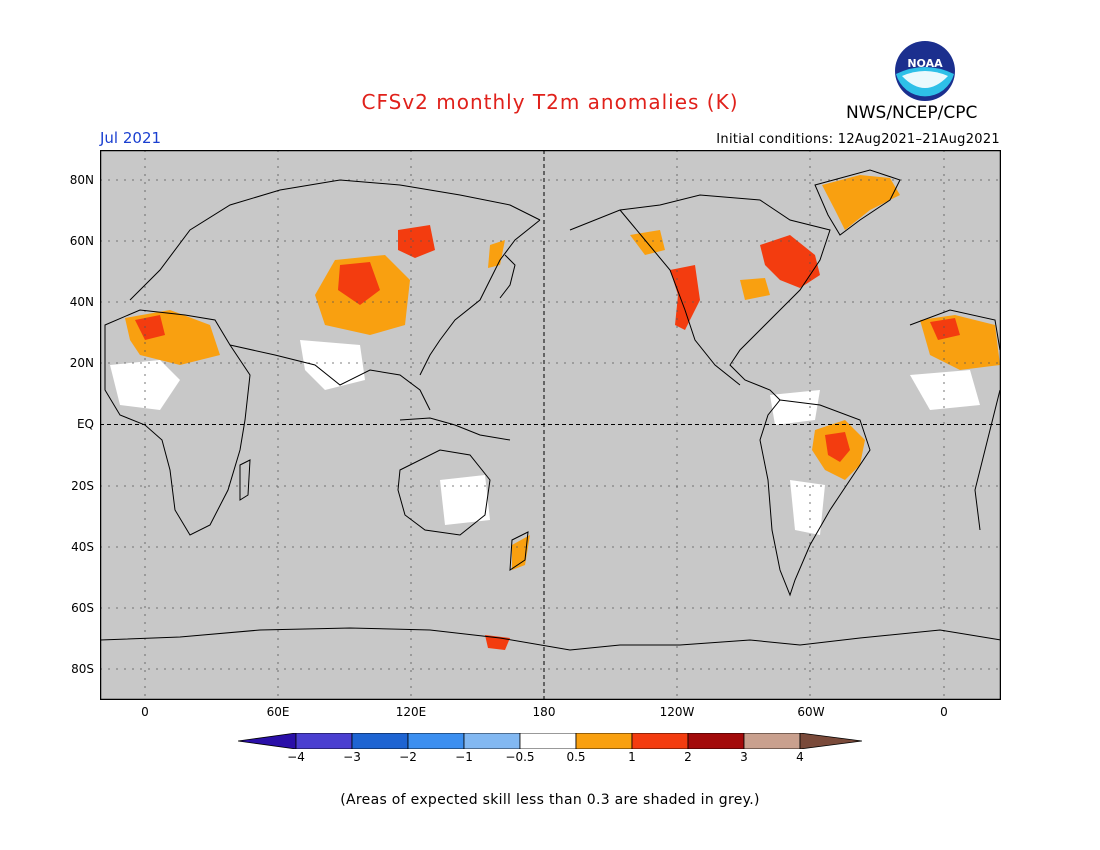  I want to click on patch-west-na-red, so click(685, 297).